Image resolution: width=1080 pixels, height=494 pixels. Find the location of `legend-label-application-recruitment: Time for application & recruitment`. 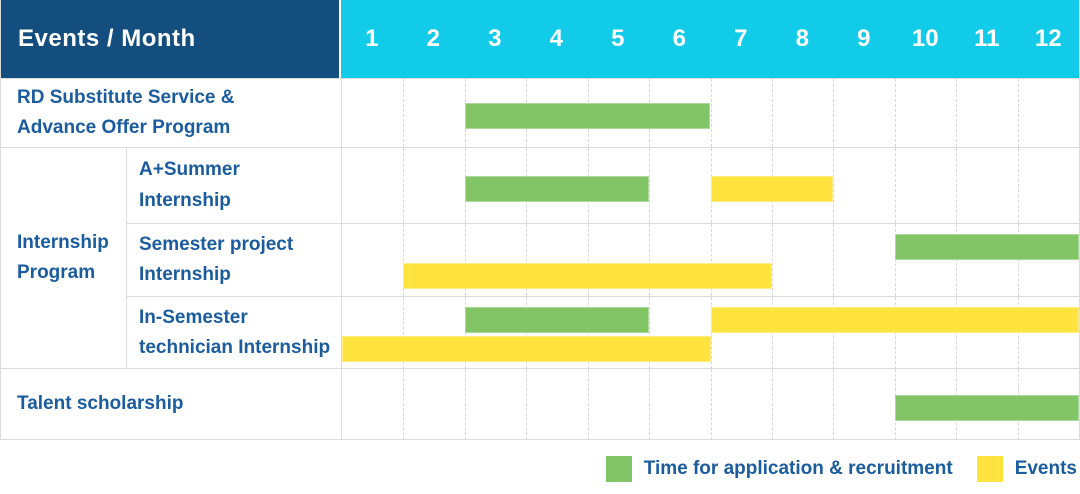

legend-label-application-recruitment: Time for application & recruitment is located at coordinates (798, 468).